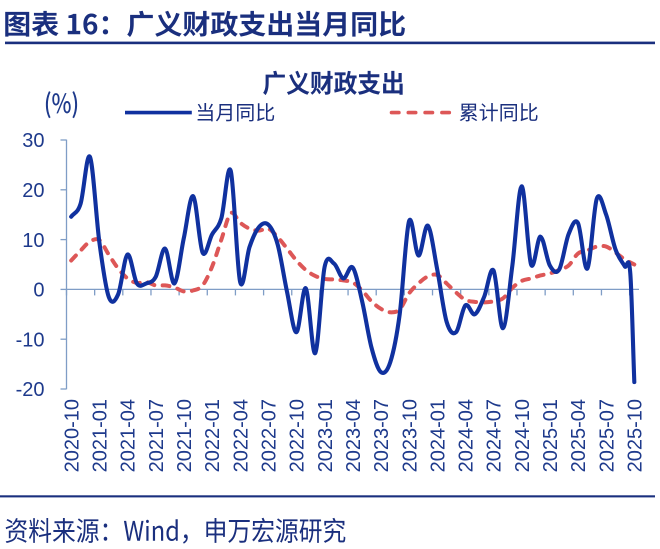  Describe the element at coordinates (33, 241) in the screenshot. I see `svg-text: 10` at that location.